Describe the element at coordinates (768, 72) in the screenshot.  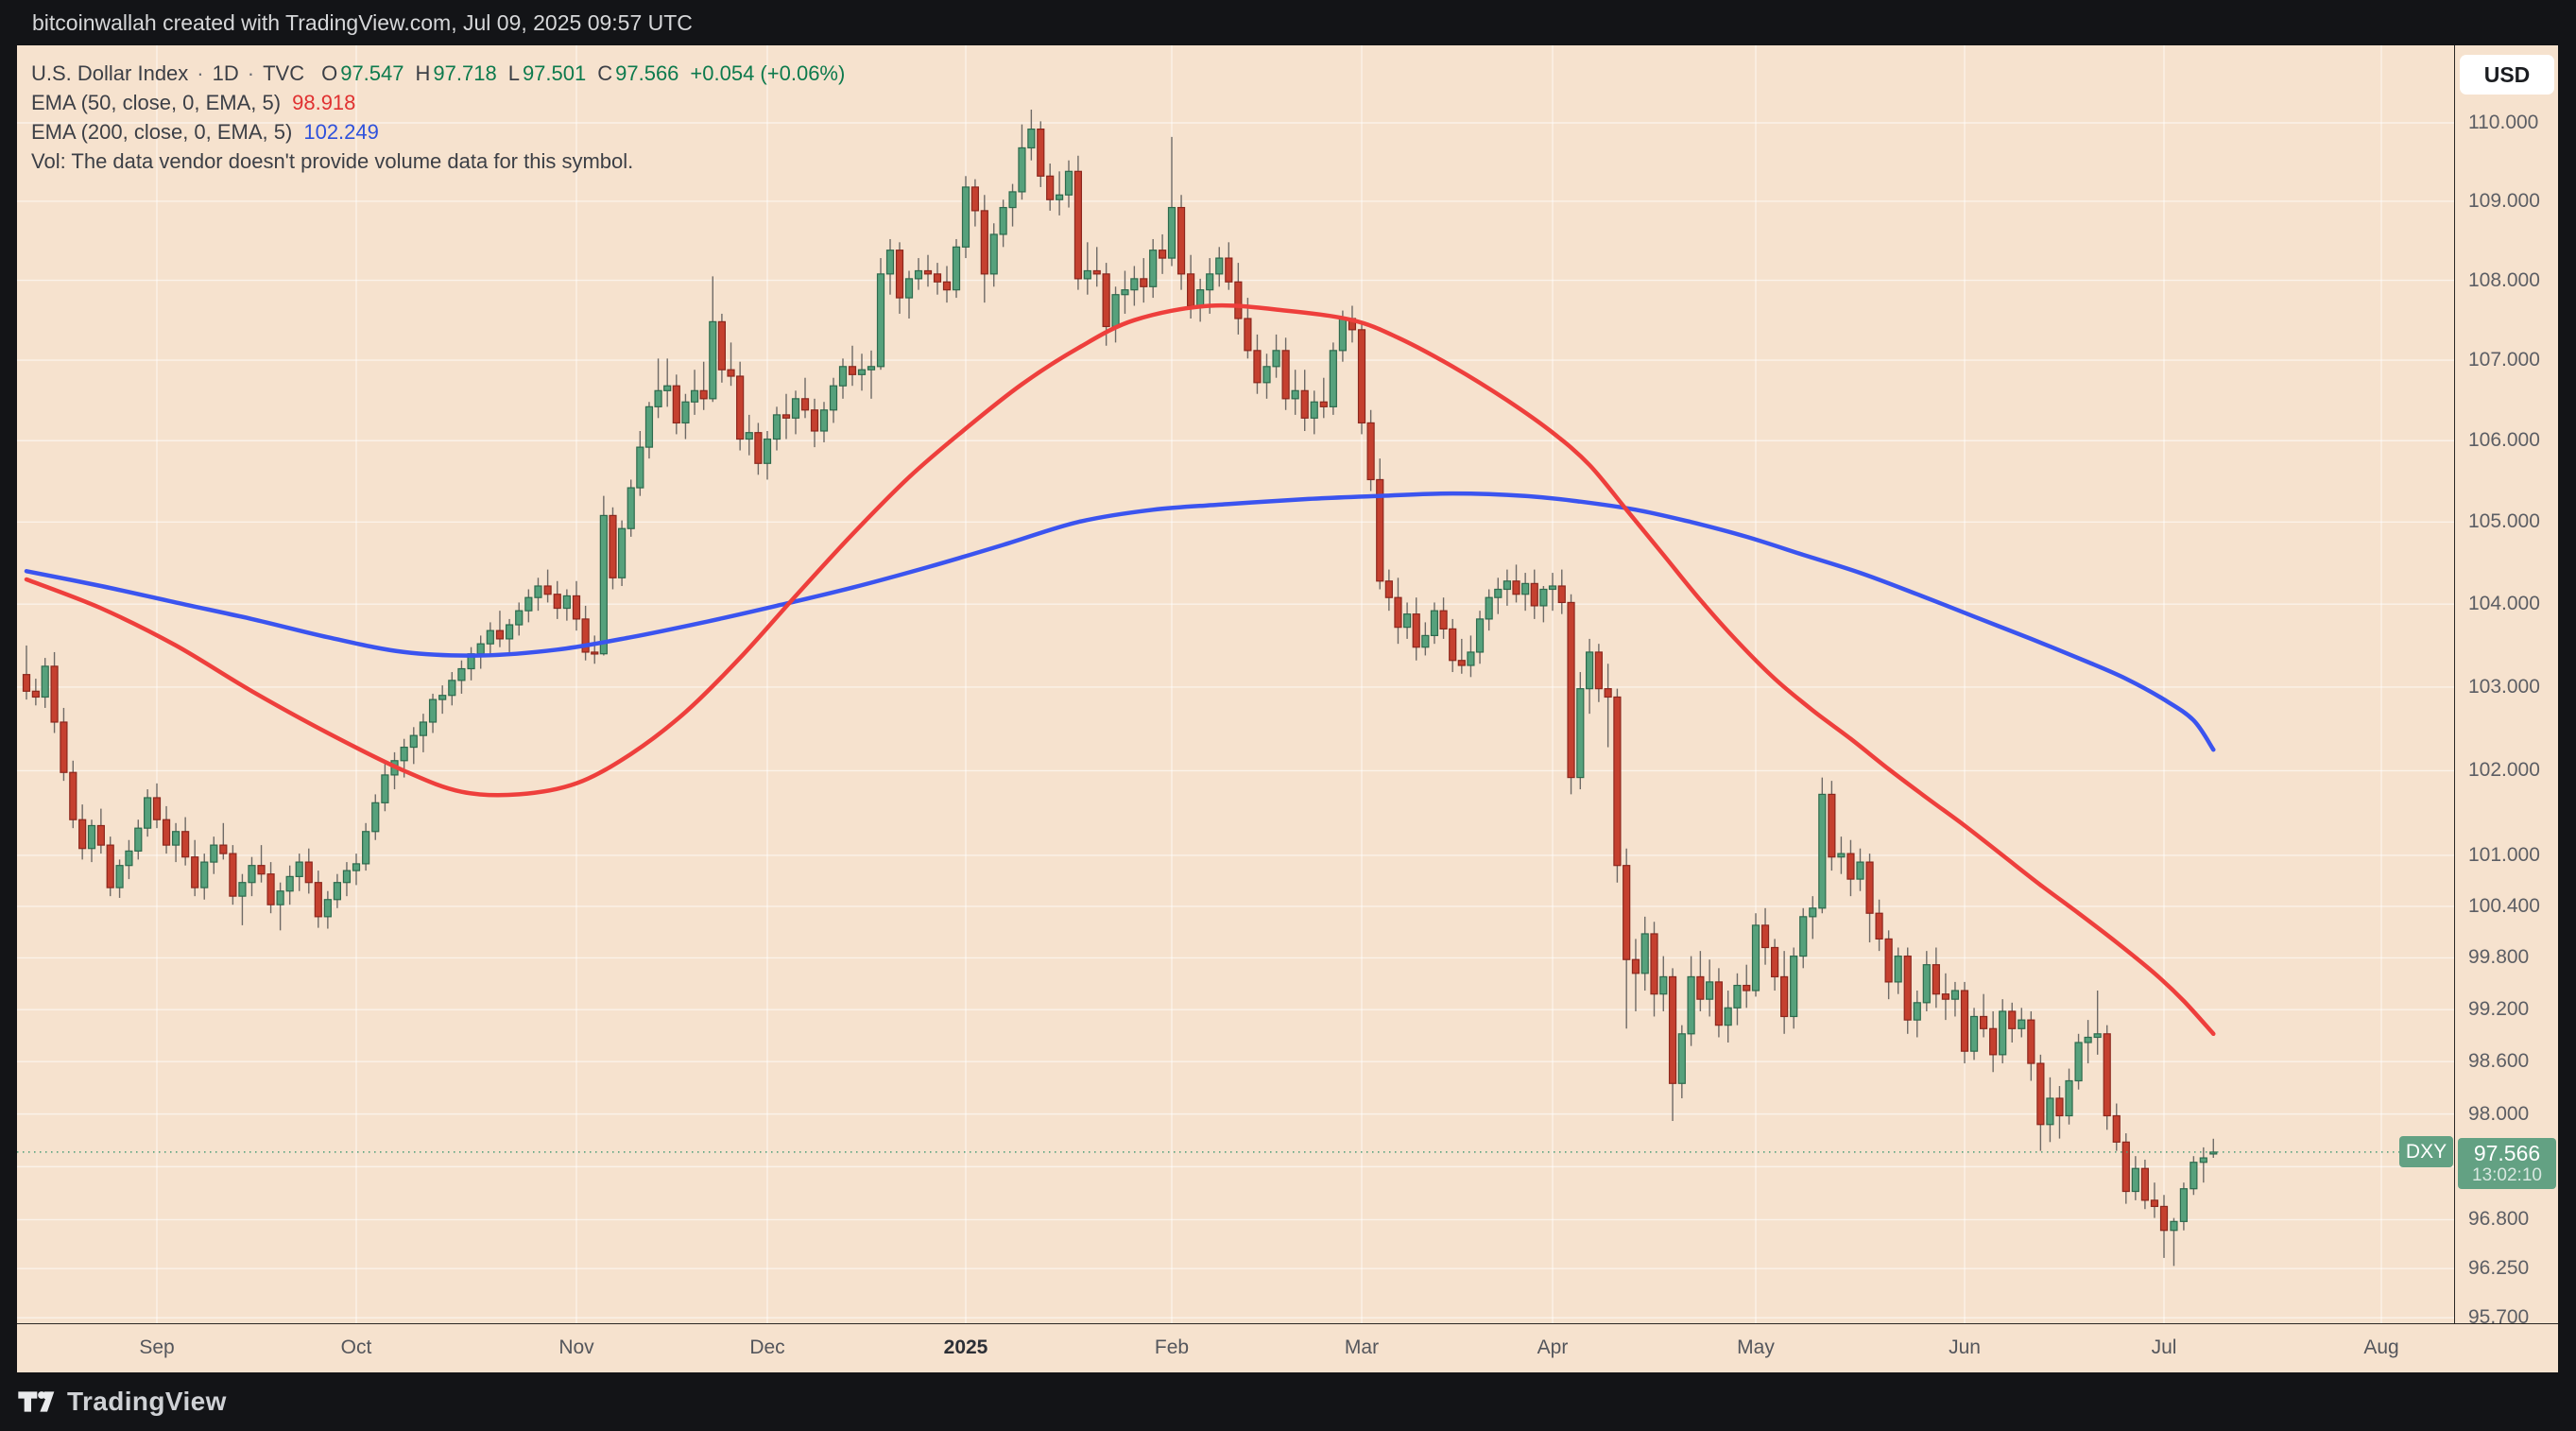
I see `change-value: +0.054 (+0.06%)` at that location.